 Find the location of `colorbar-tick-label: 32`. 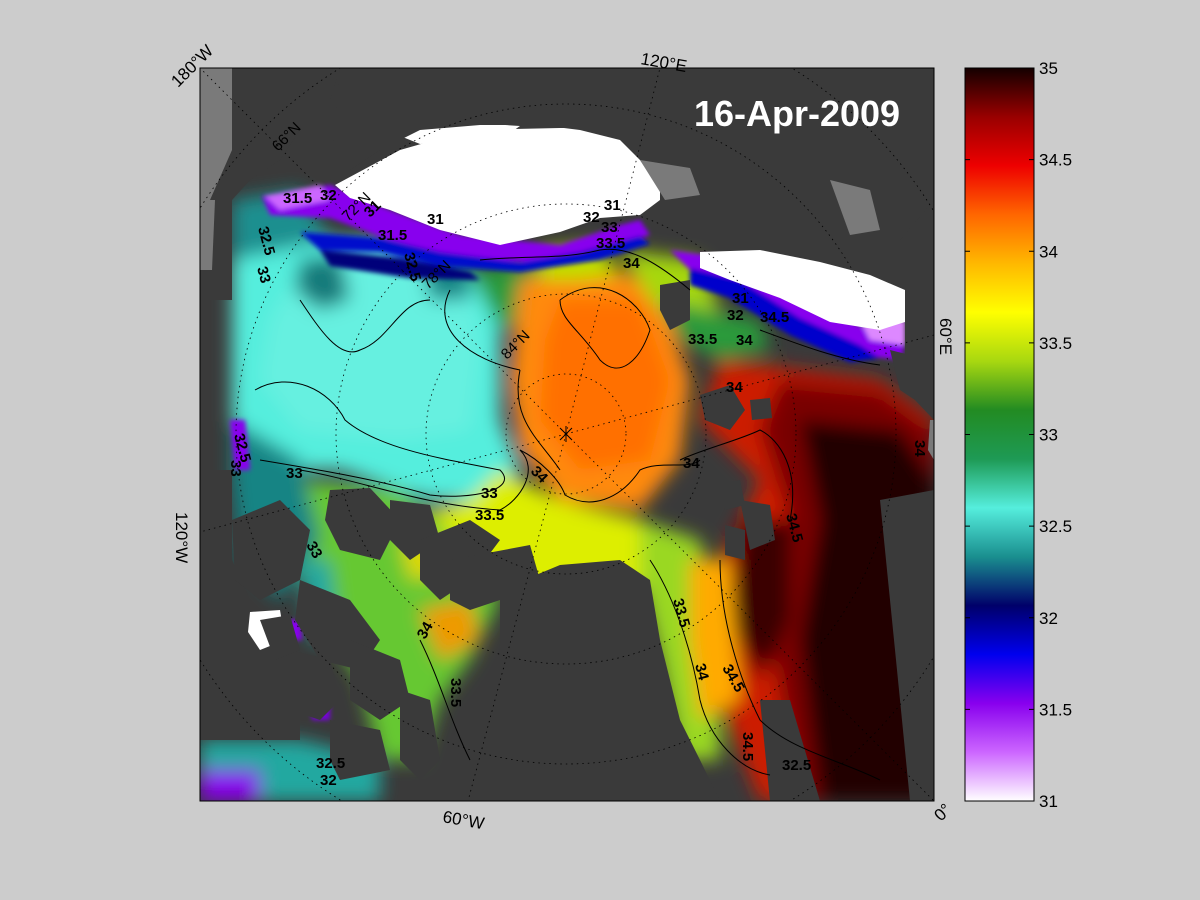

colorbar-tick-label: 32 is located at coordinates (1048, 618).